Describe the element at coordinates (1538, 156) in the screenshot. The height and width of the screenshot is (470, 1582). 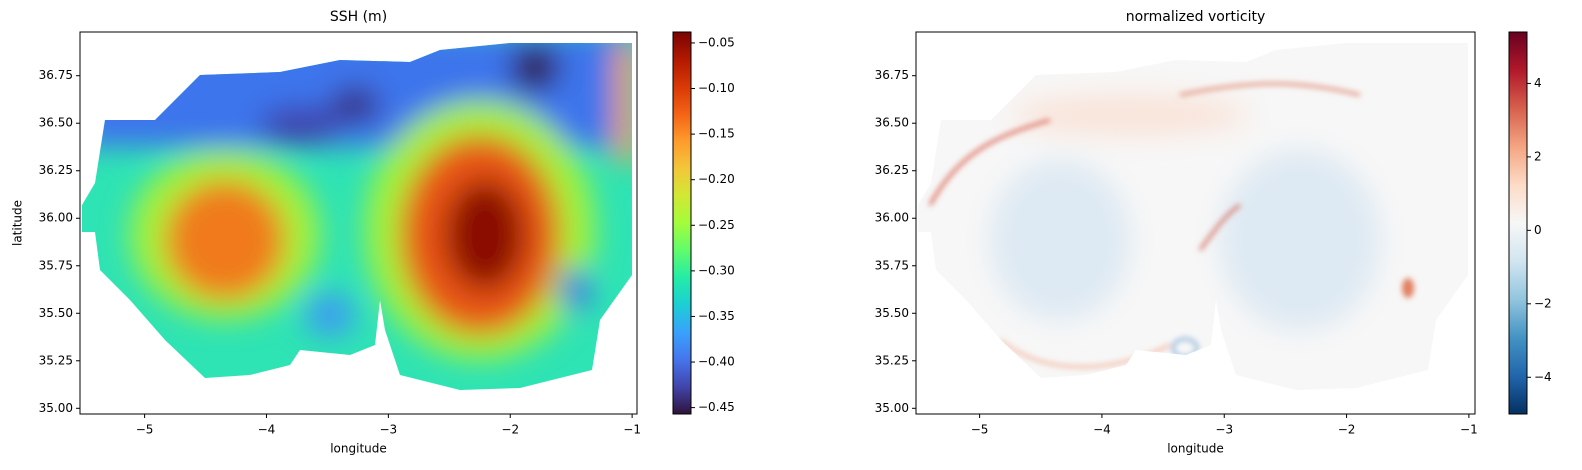
I see `colorbar-tick-label: 2` at that location.